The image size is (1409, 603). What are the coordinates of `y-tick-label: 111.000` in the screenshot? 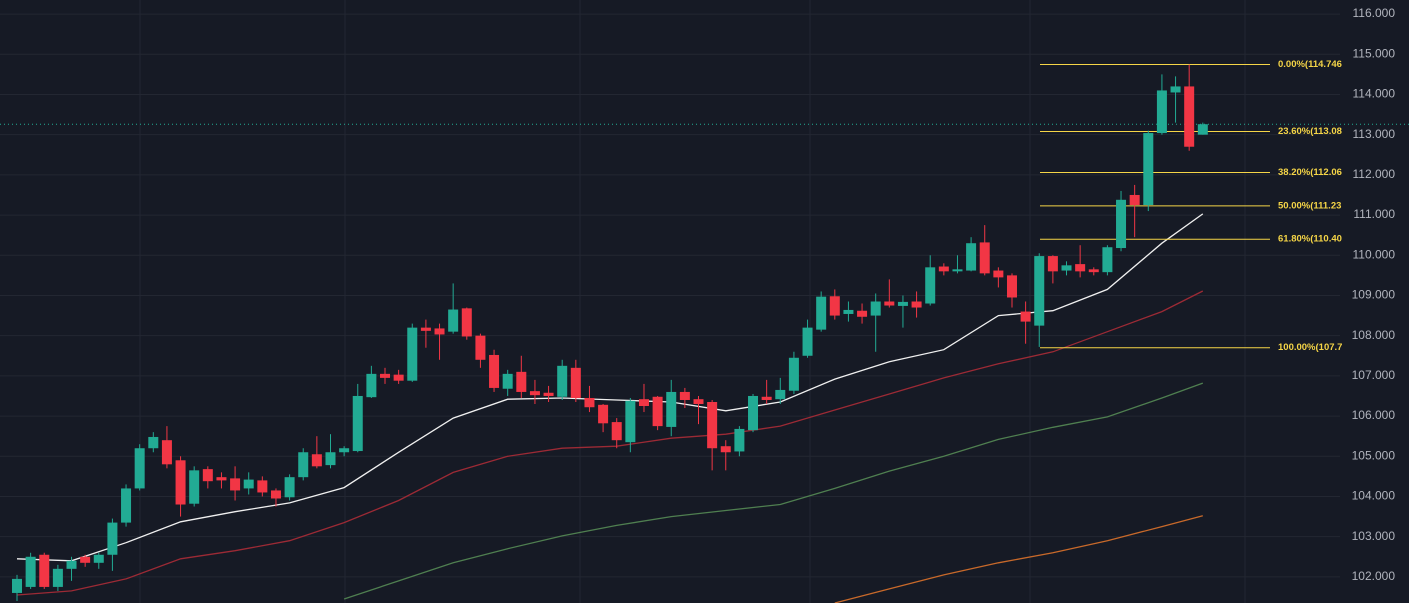 It's located at (1374, 214).